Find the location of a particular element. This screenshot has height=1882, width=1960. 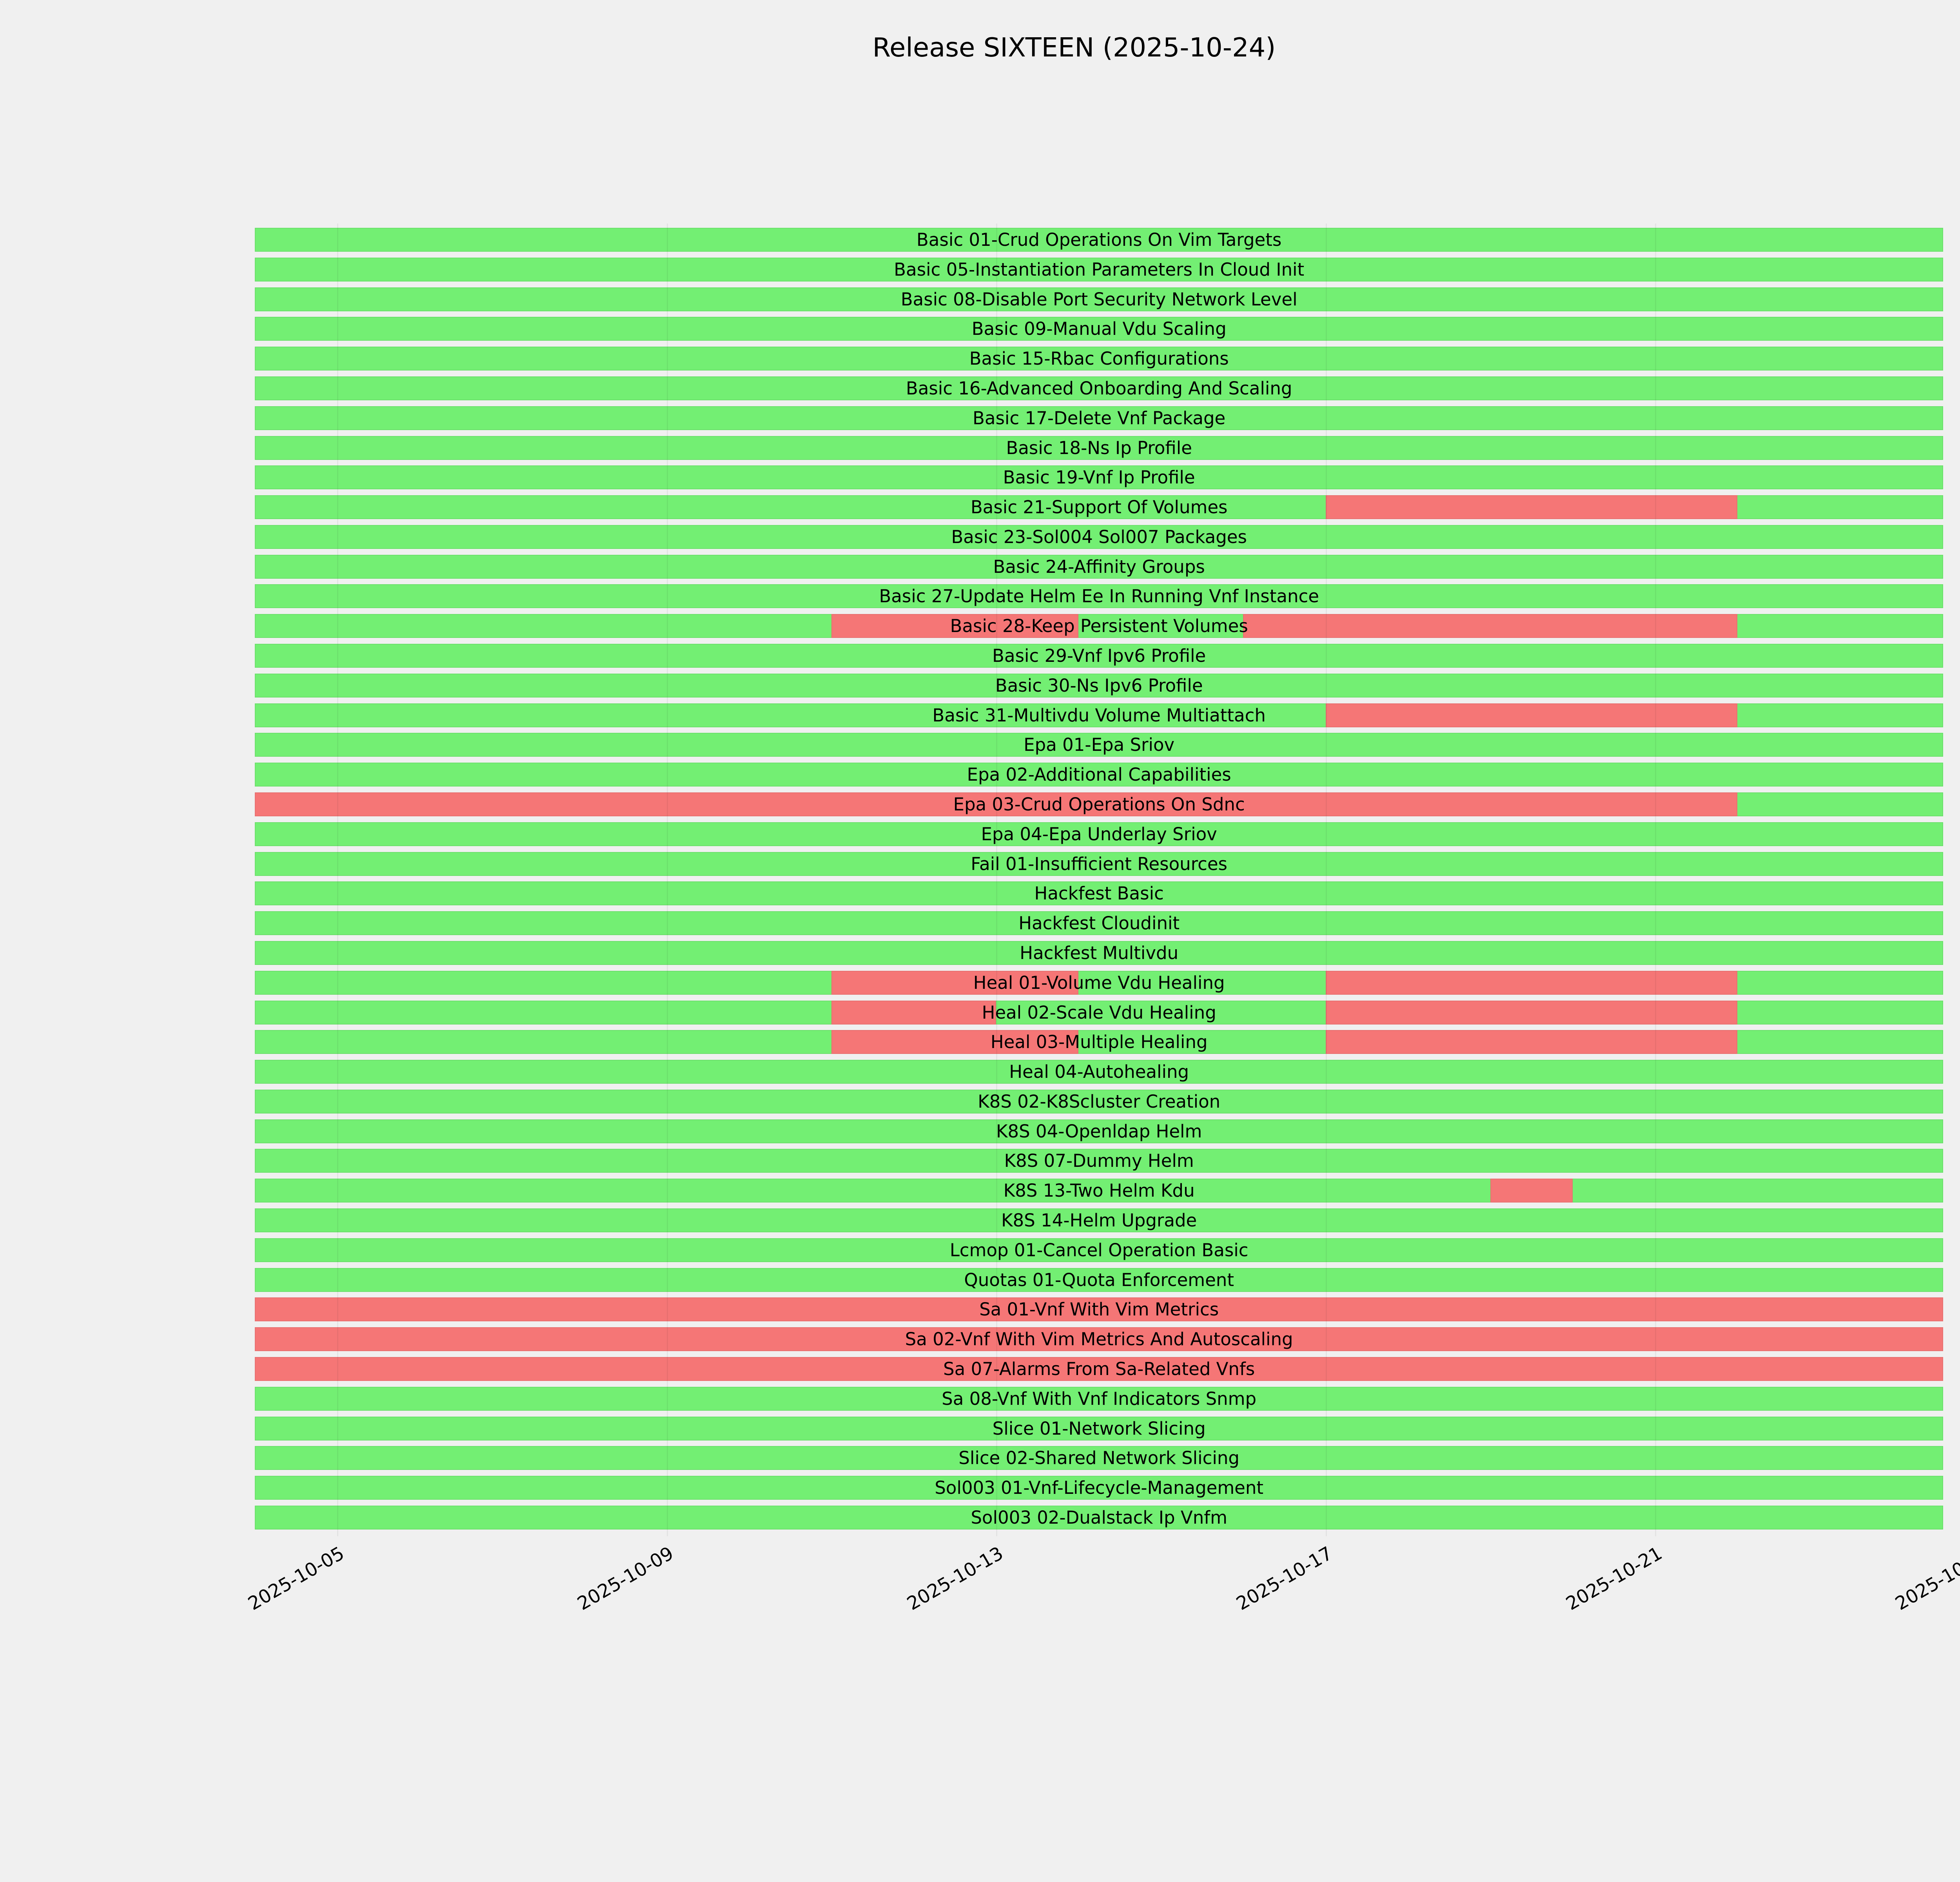

timeline-row: K8S 02-K8Scluster Creation is located at coordinates (1099, 1101).